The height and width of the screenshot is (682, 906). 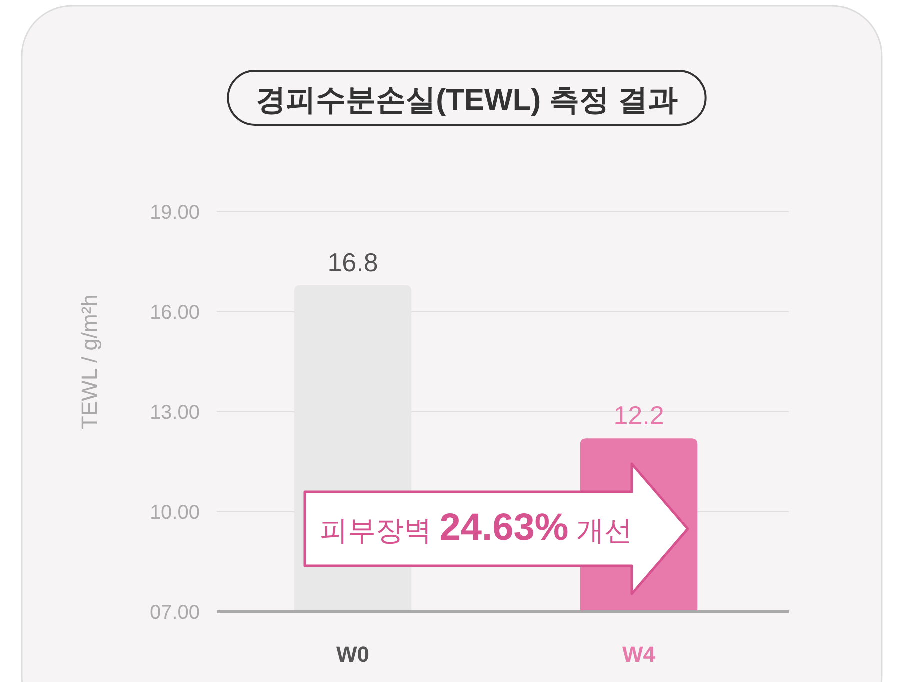 I want to click on annotation: 피부장벽 24.63% 개선, so click(x=476, y=528).